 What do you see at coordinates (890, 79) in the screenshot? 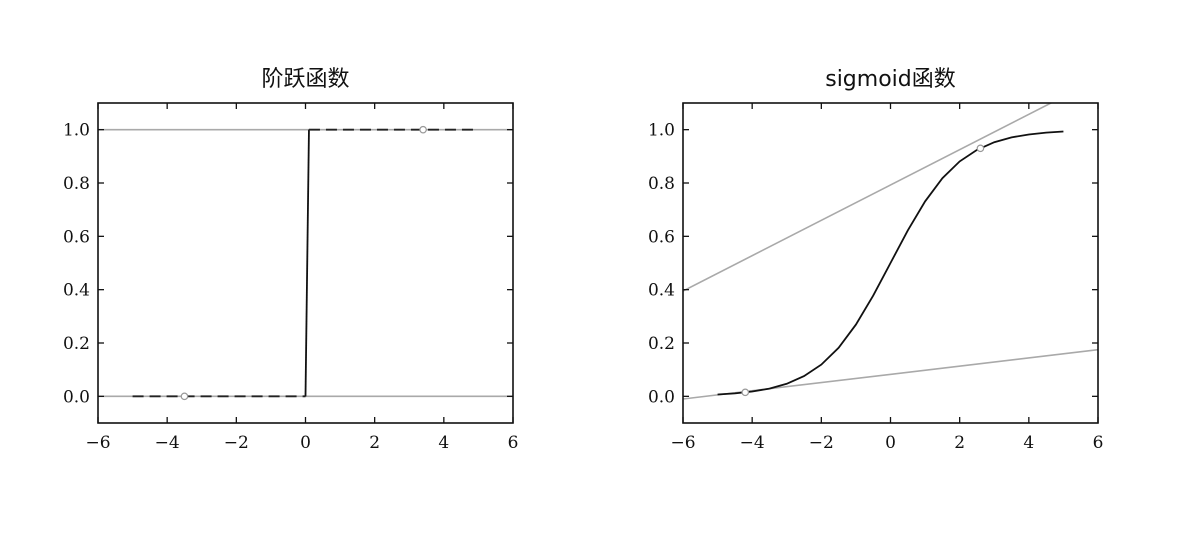
I see `chart-title: sigmoid函数` at bounding box center [890, 79].